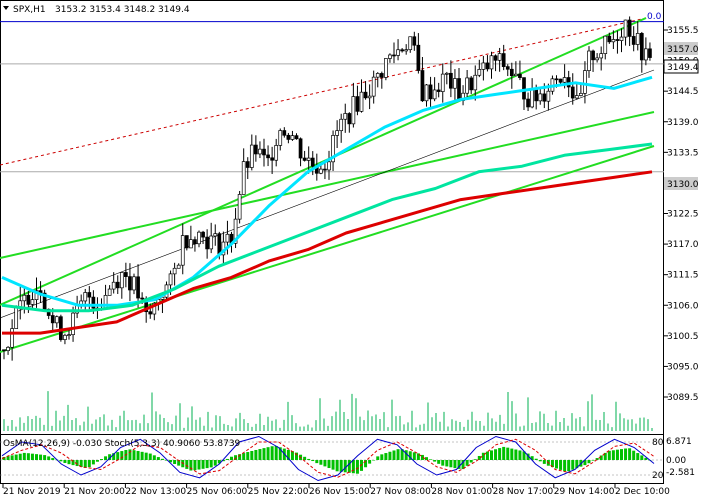 The width and height of the screenshot is (701, 499). Describe the element at coordinates (400, 492) in the screenshot. I see `time-tick-label: 27 Nov 08:00` at that location.